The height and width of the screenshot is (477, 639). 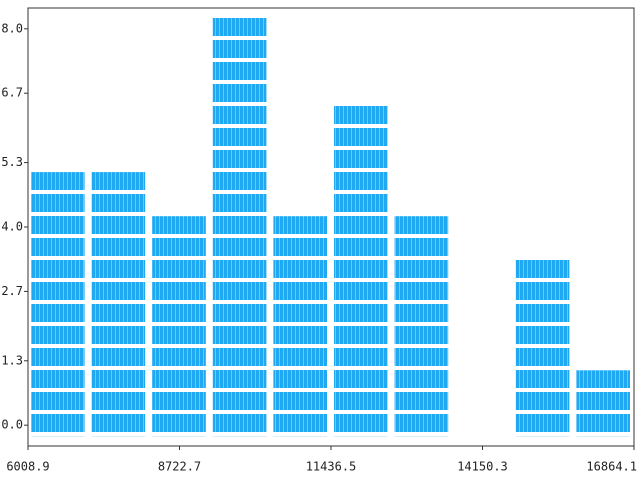 I want to click on x-tick-label: 11436.5, so click(x=331, y=467).